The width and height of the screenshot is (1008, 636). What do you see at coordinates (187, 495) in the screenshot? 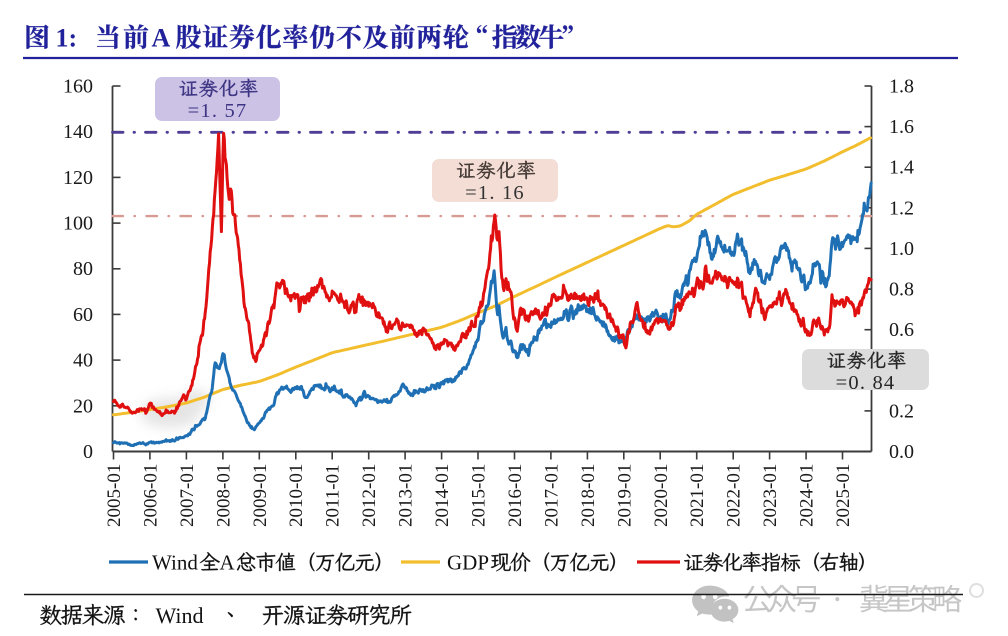
I see `svg-text: 2007-01` at bounding box center [187, 495].